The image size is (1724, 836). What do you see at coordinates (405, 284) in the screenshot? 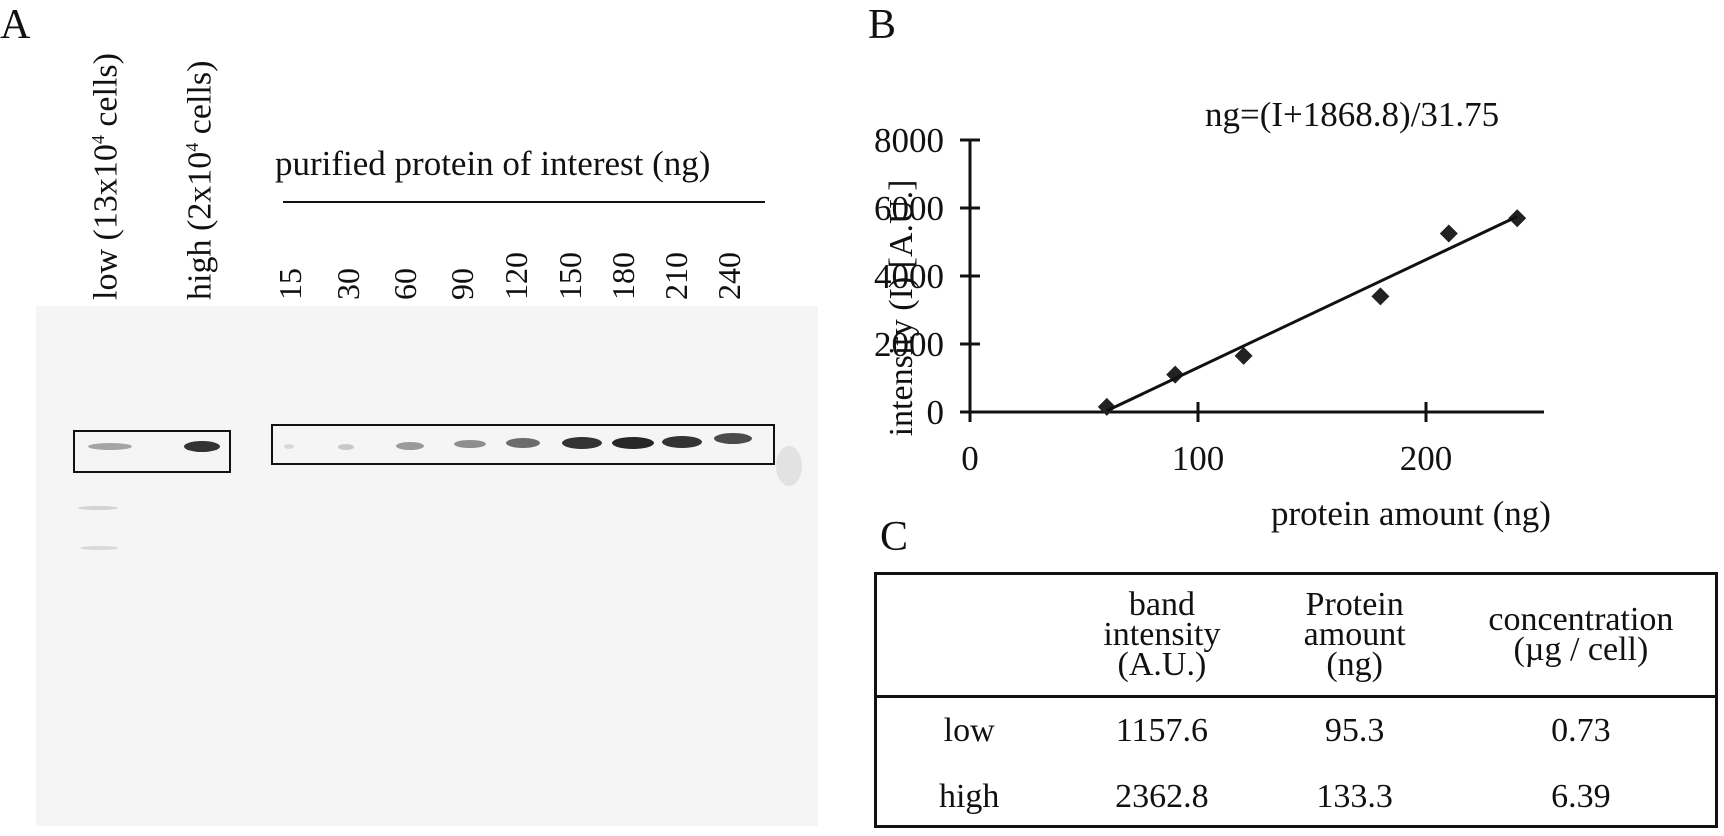
I see `lane-label-60: 60` at bounding box center [405, 284].